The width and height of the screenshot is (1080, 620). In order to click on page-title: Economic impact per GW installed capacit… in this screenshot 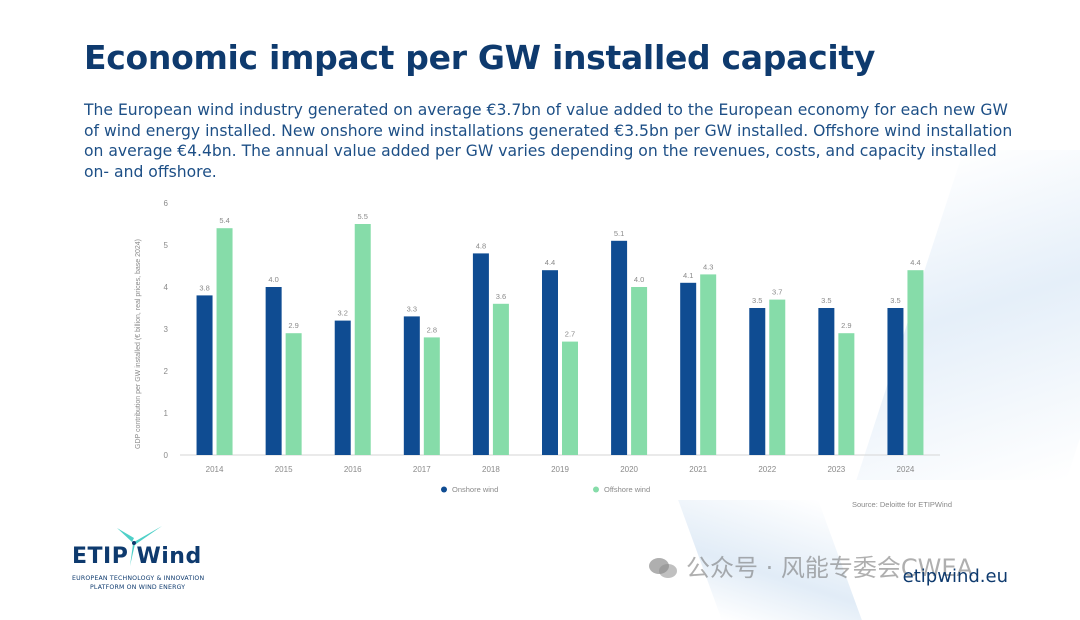, I will do `click(480, 57)`.